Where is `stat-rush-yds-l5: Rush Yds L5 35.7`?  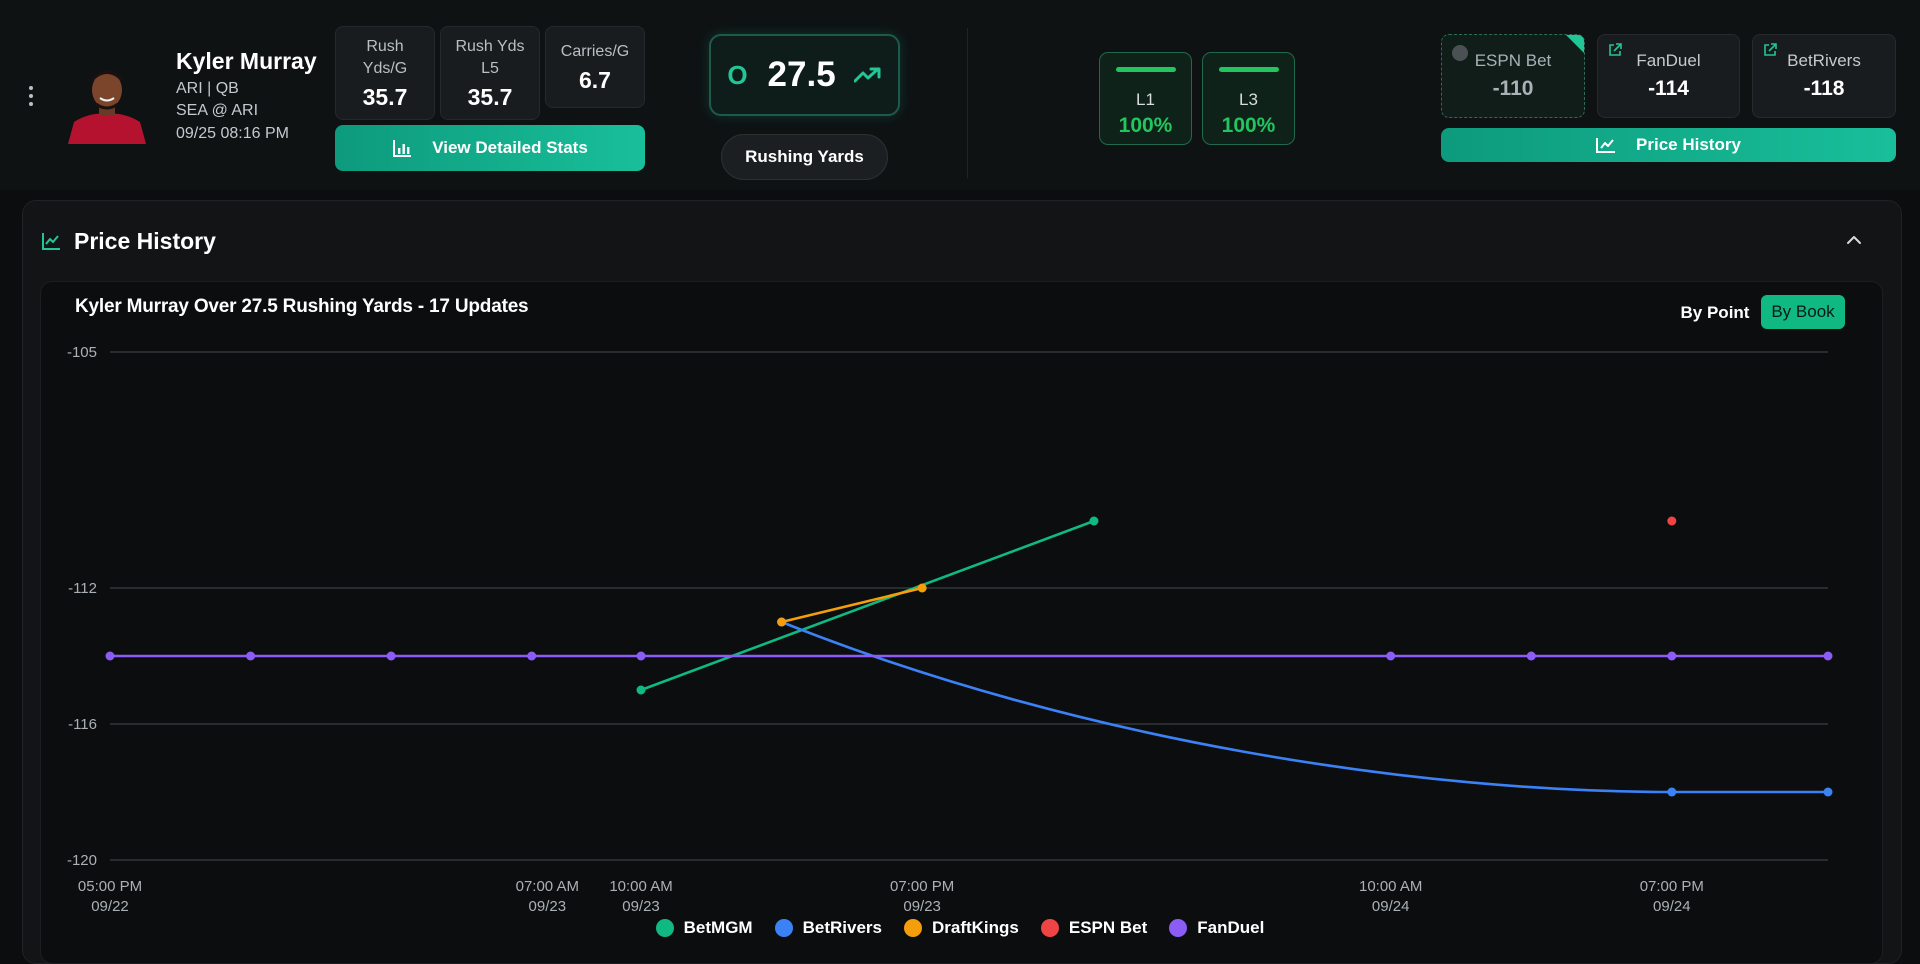
stat-rush-yds-l5: Rush Yds L5 35.7 is located at coordinates (490, 73).